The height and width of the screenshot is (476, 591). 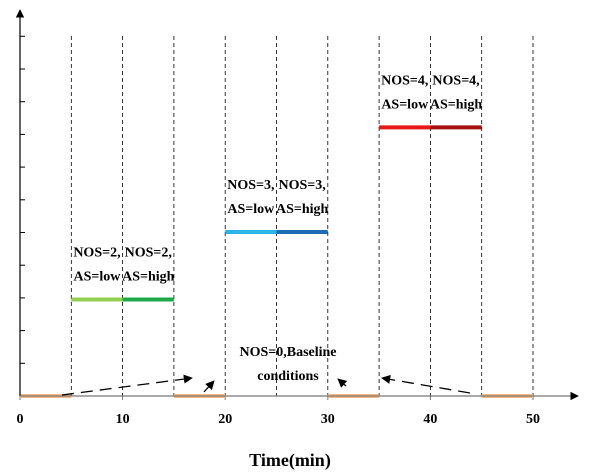 I want to click on x-tick-label: 50, so click(x=533, y=419).